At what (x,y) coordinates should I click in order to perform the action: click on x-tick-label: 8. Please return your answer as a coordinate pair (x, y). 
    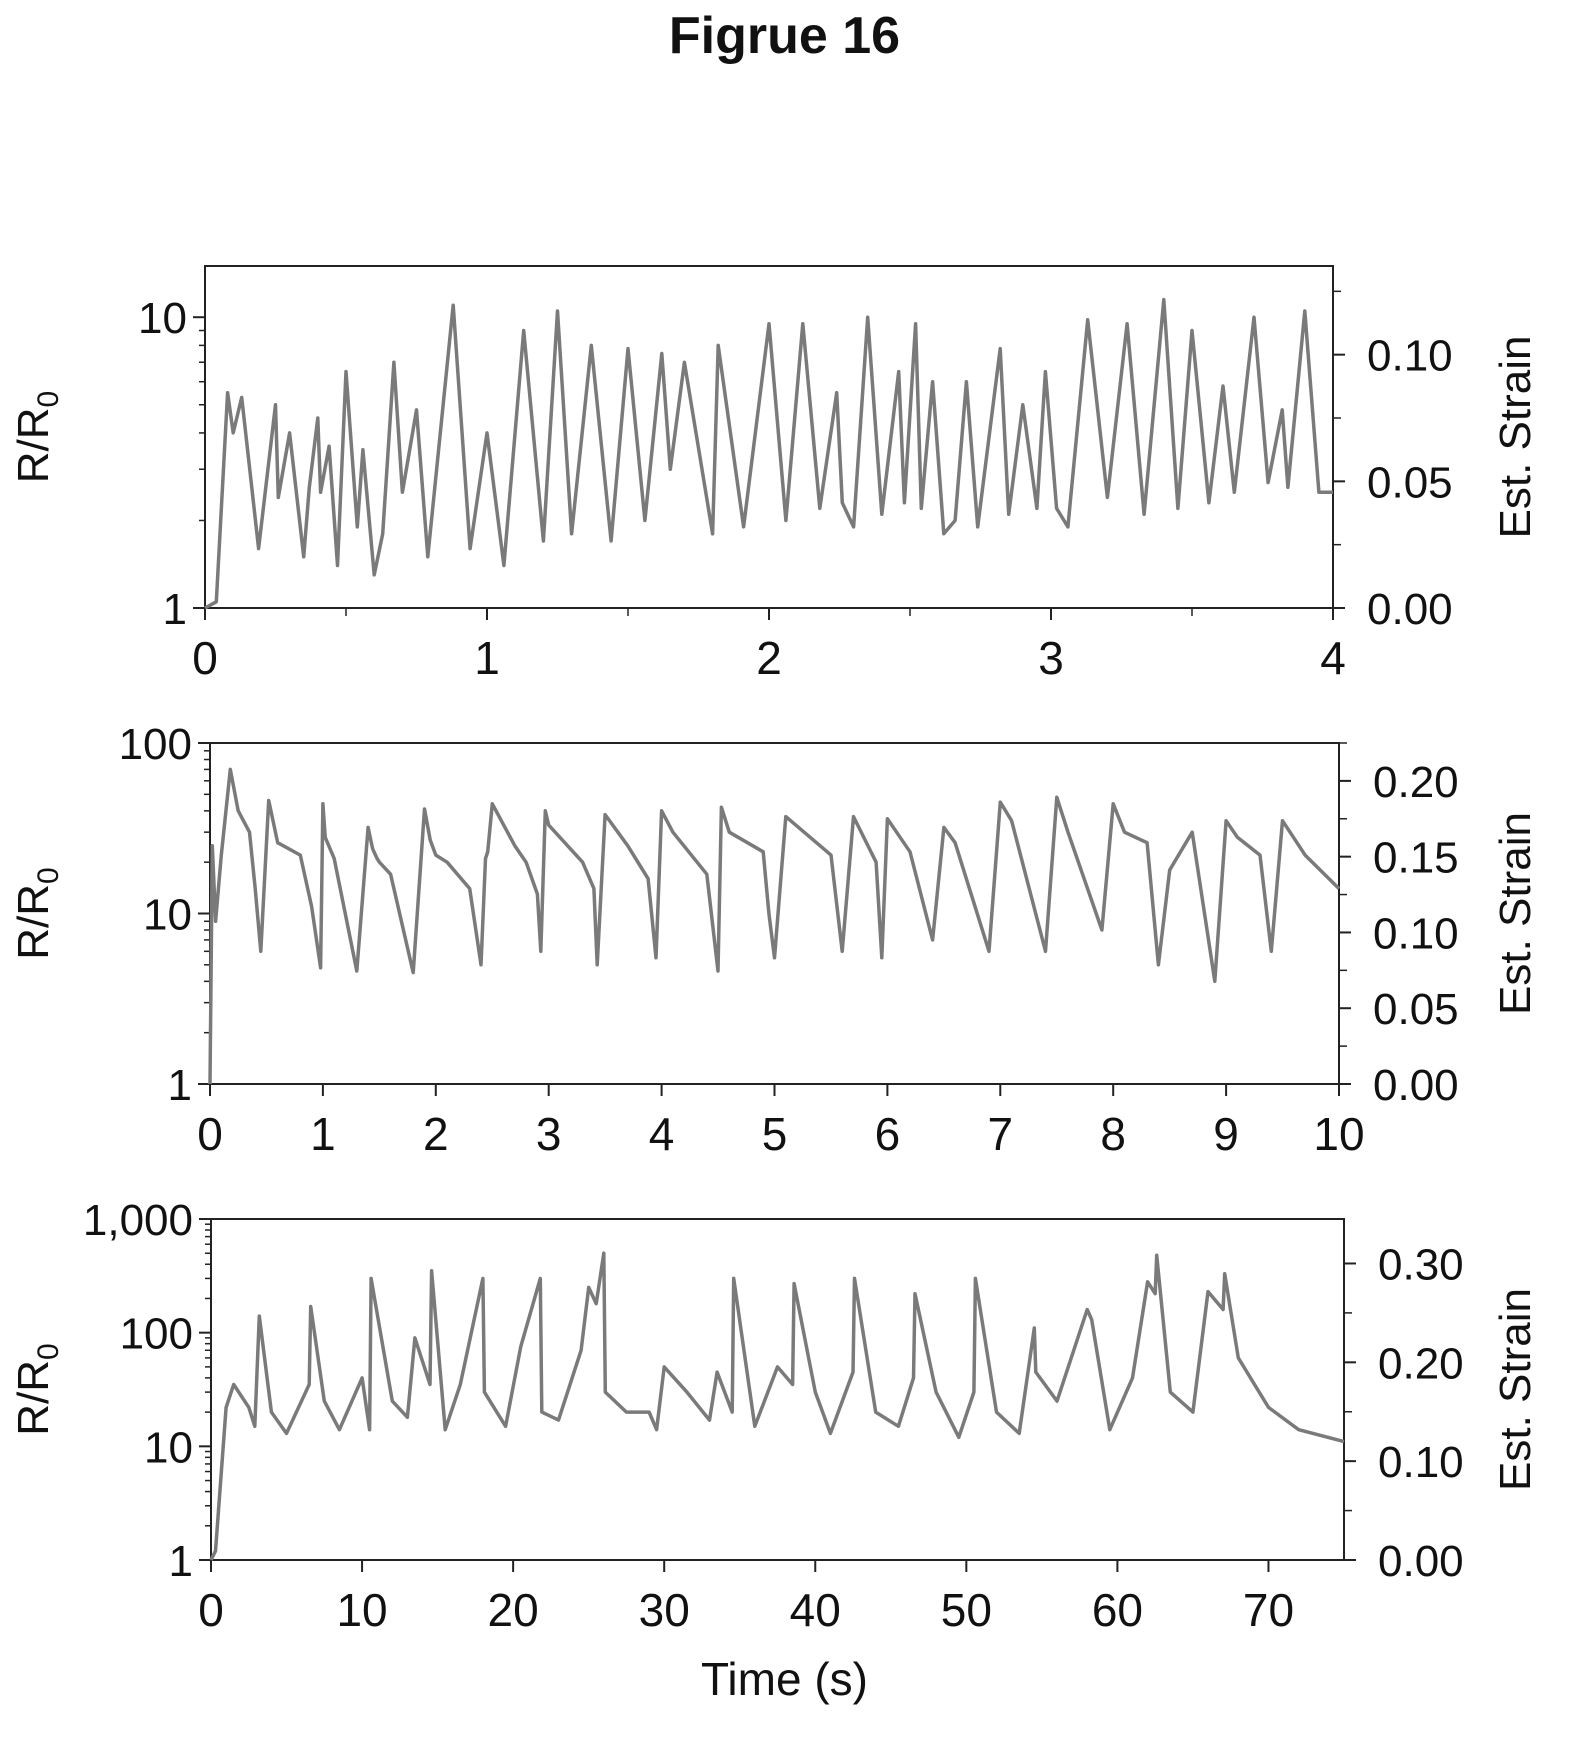
    Looking at the image, I should click on (1113, 1134).